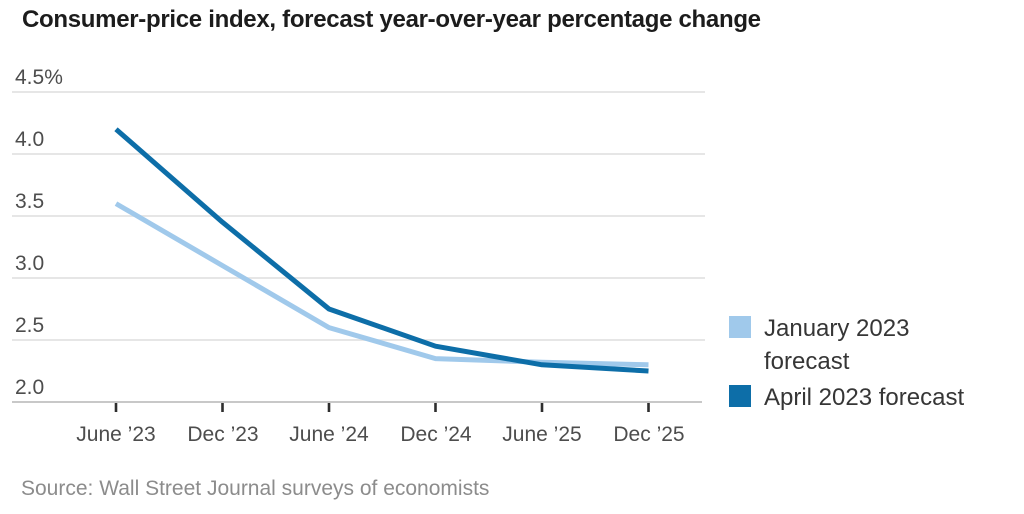  I want to click on y-axis-label: 2.5, so click(30, 325).